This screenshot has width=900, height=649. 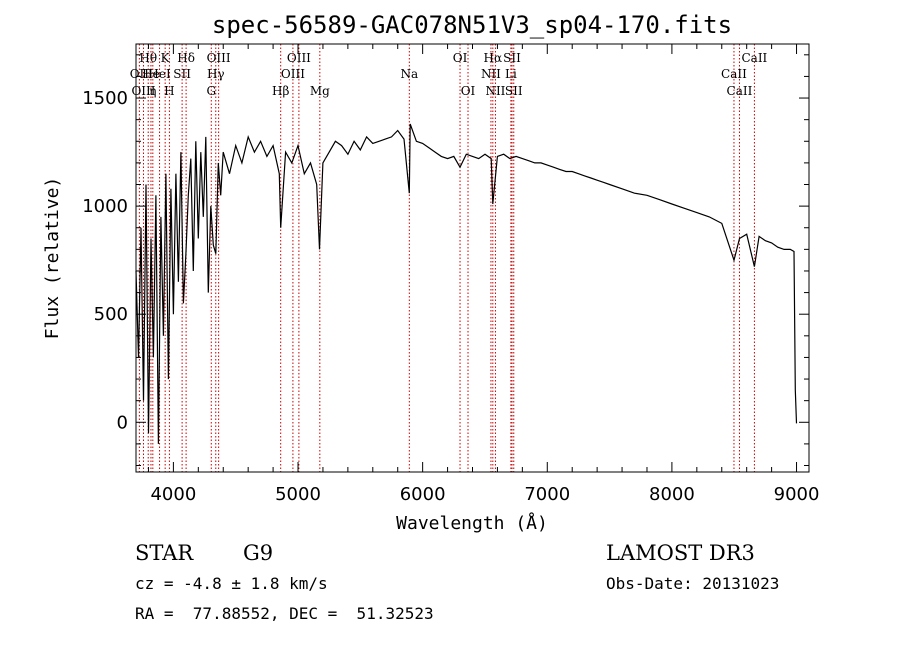 What do you see at coordinates (320, 91) in the screenshot?
I see `spectral-line-label: Mg` at bounding box center [320, 91].